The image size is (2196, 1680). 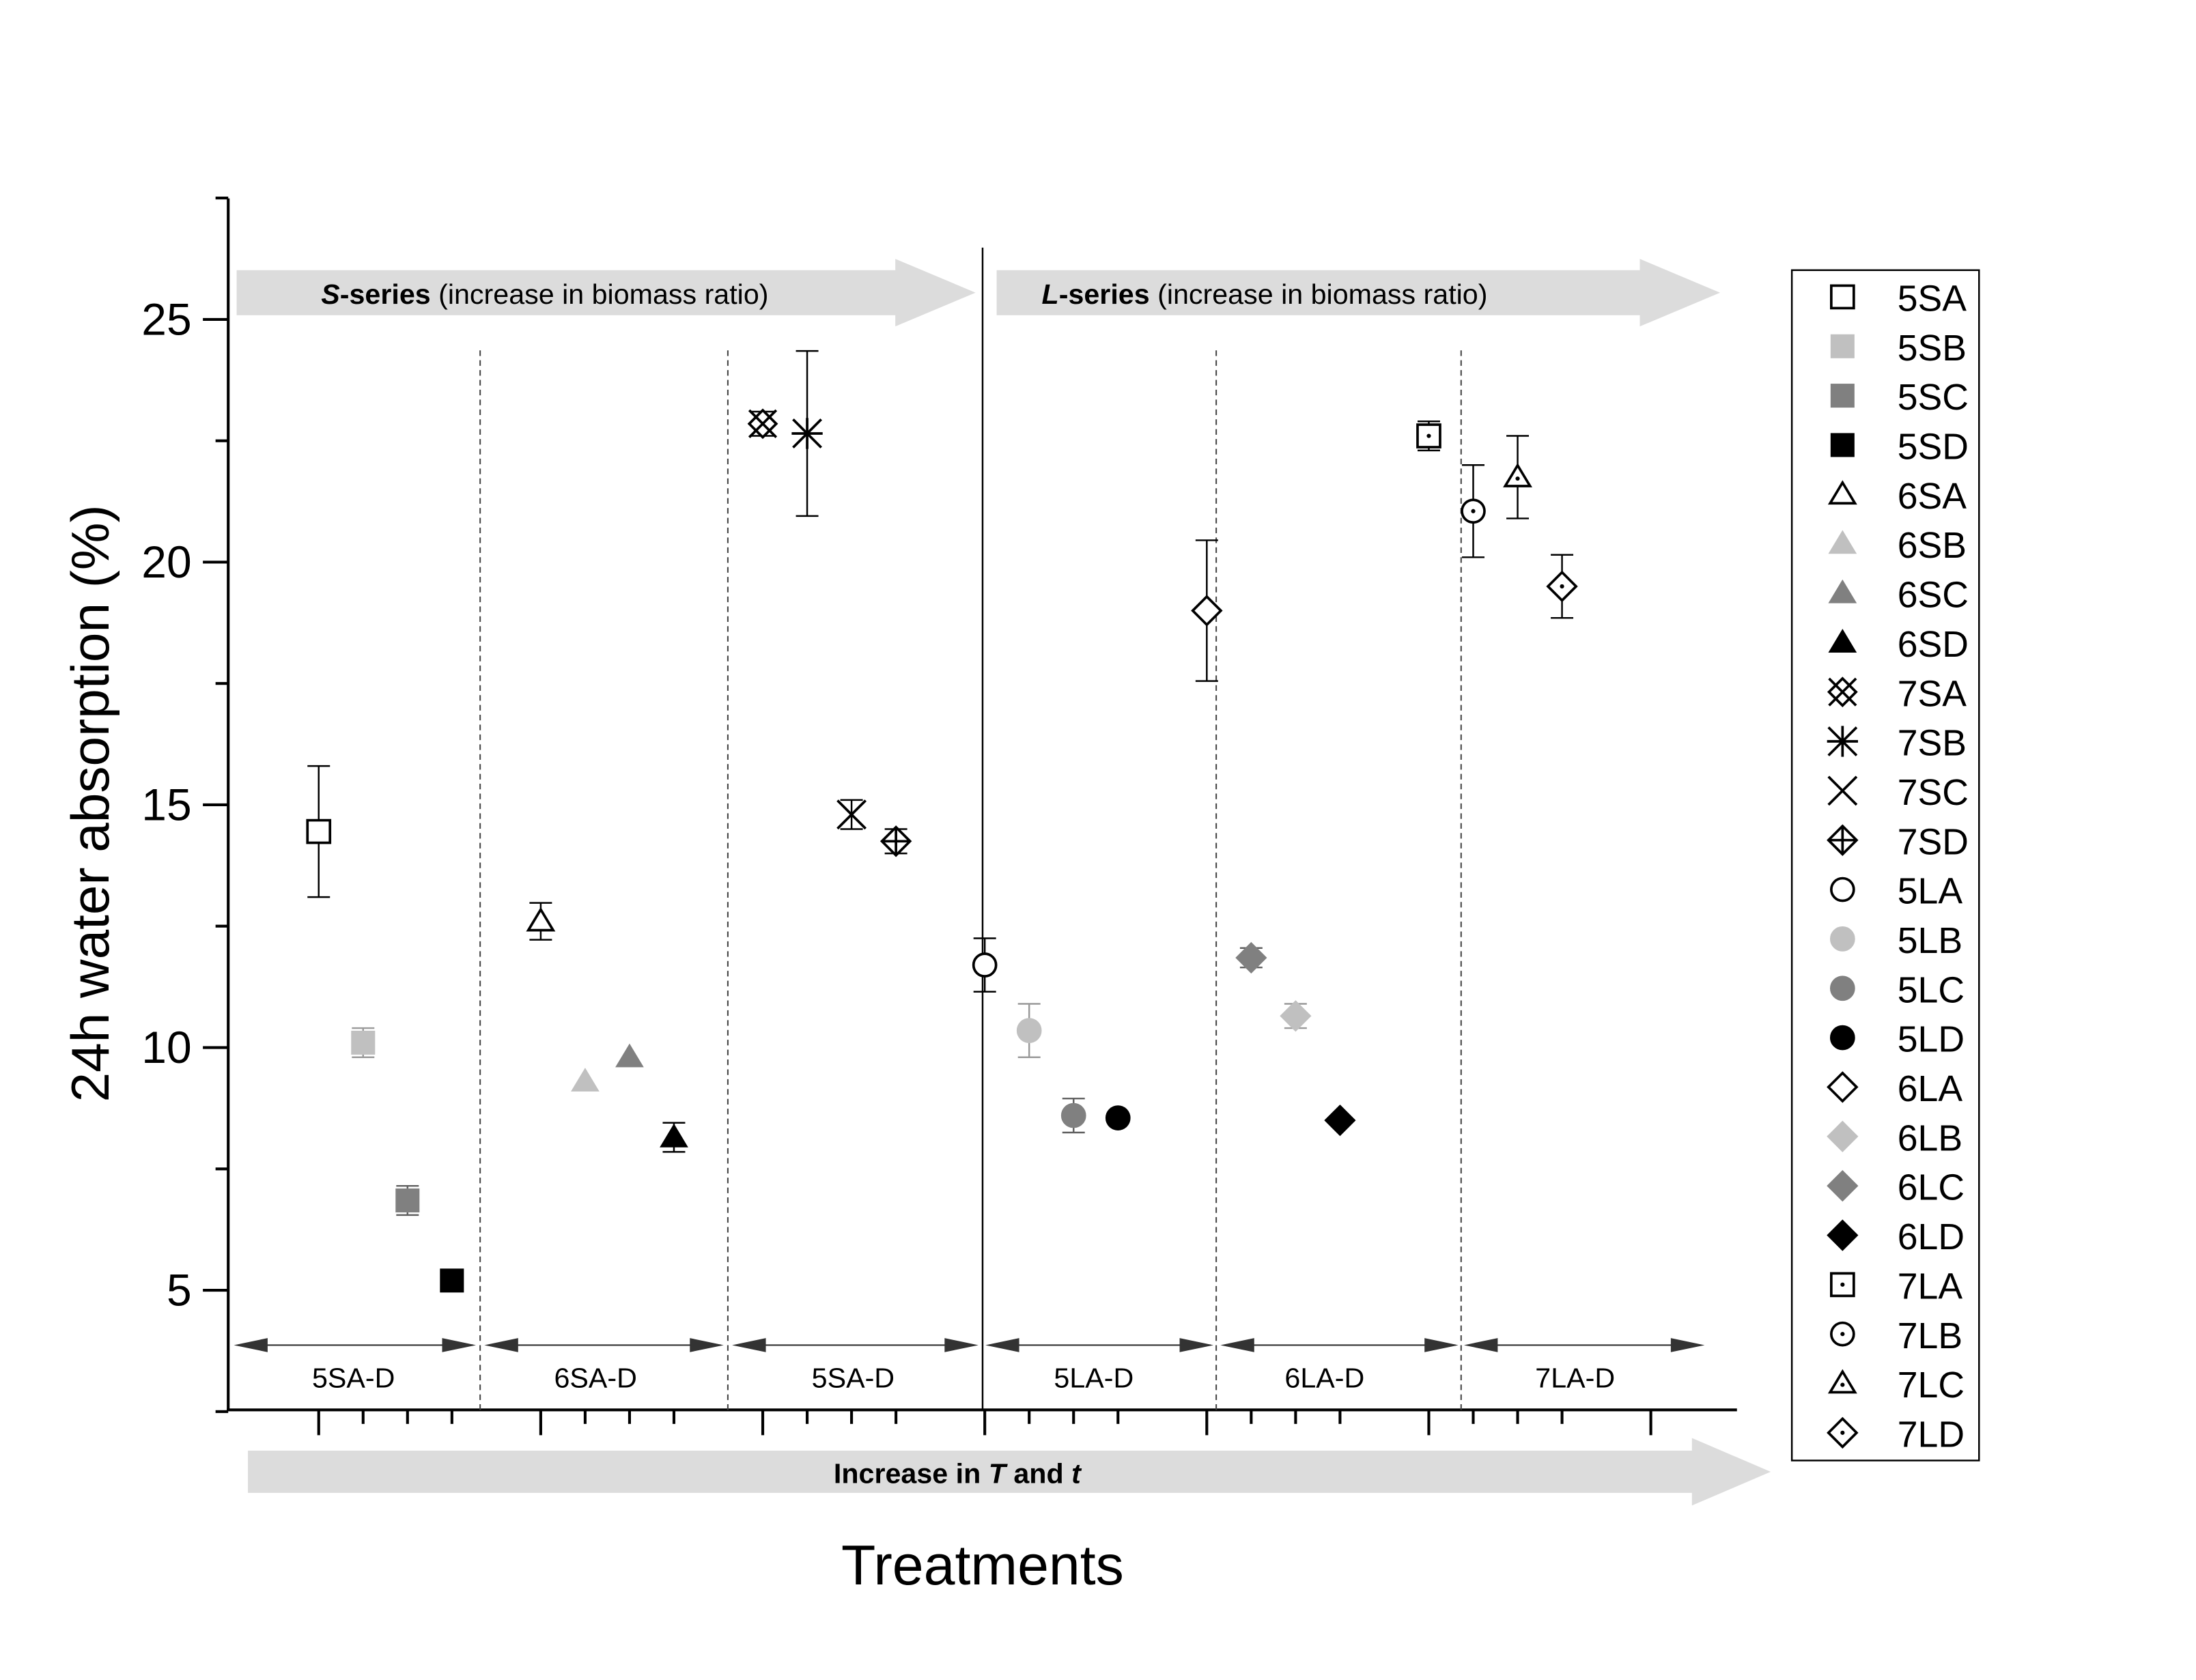 What do you see at coordinates (807, 433) in the screenshot?
I see `point-7sb` at bounding box center [807, 433].